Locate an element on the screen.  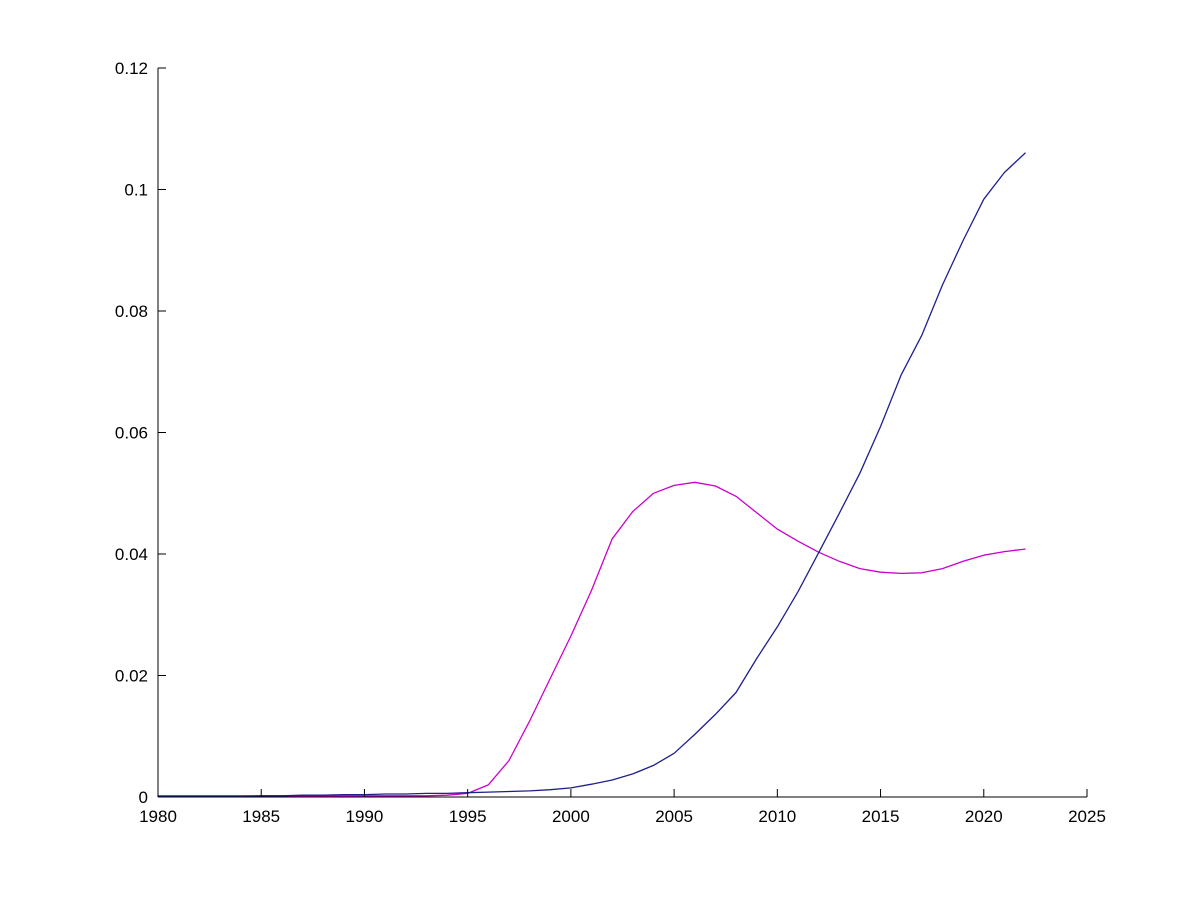
x-tick-label: 1995 is located at coordinates (468, 816).